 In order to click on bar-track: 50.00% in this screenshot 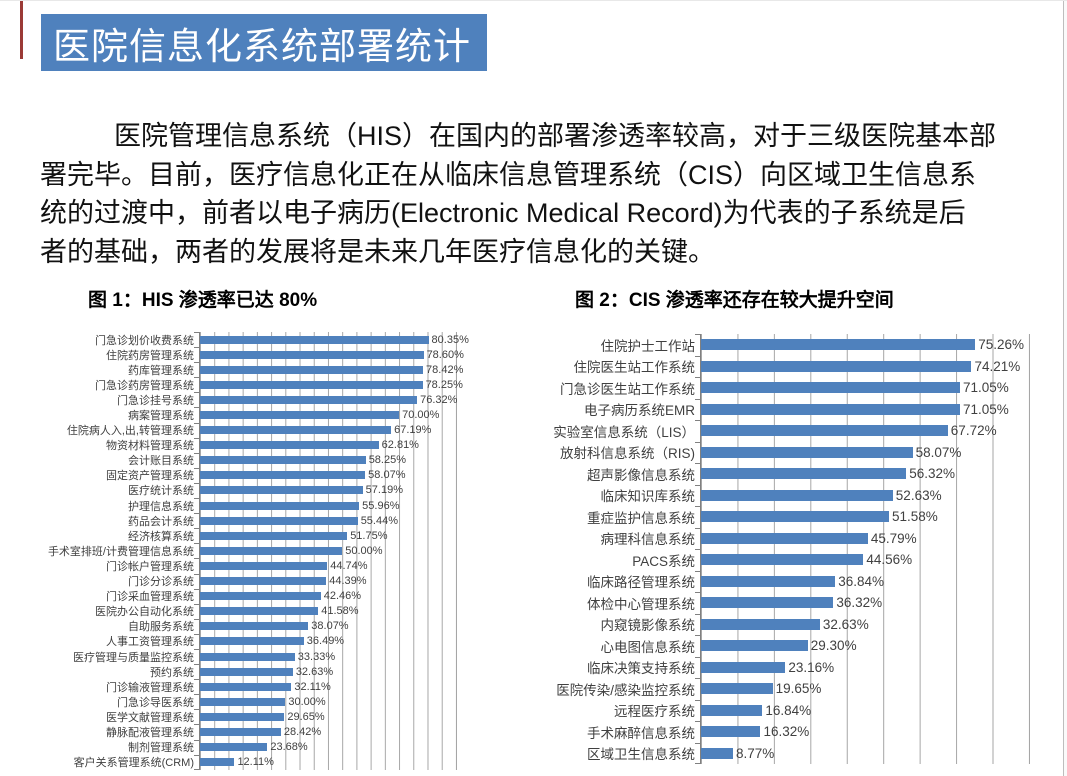, I will do `click(325, 551)`.